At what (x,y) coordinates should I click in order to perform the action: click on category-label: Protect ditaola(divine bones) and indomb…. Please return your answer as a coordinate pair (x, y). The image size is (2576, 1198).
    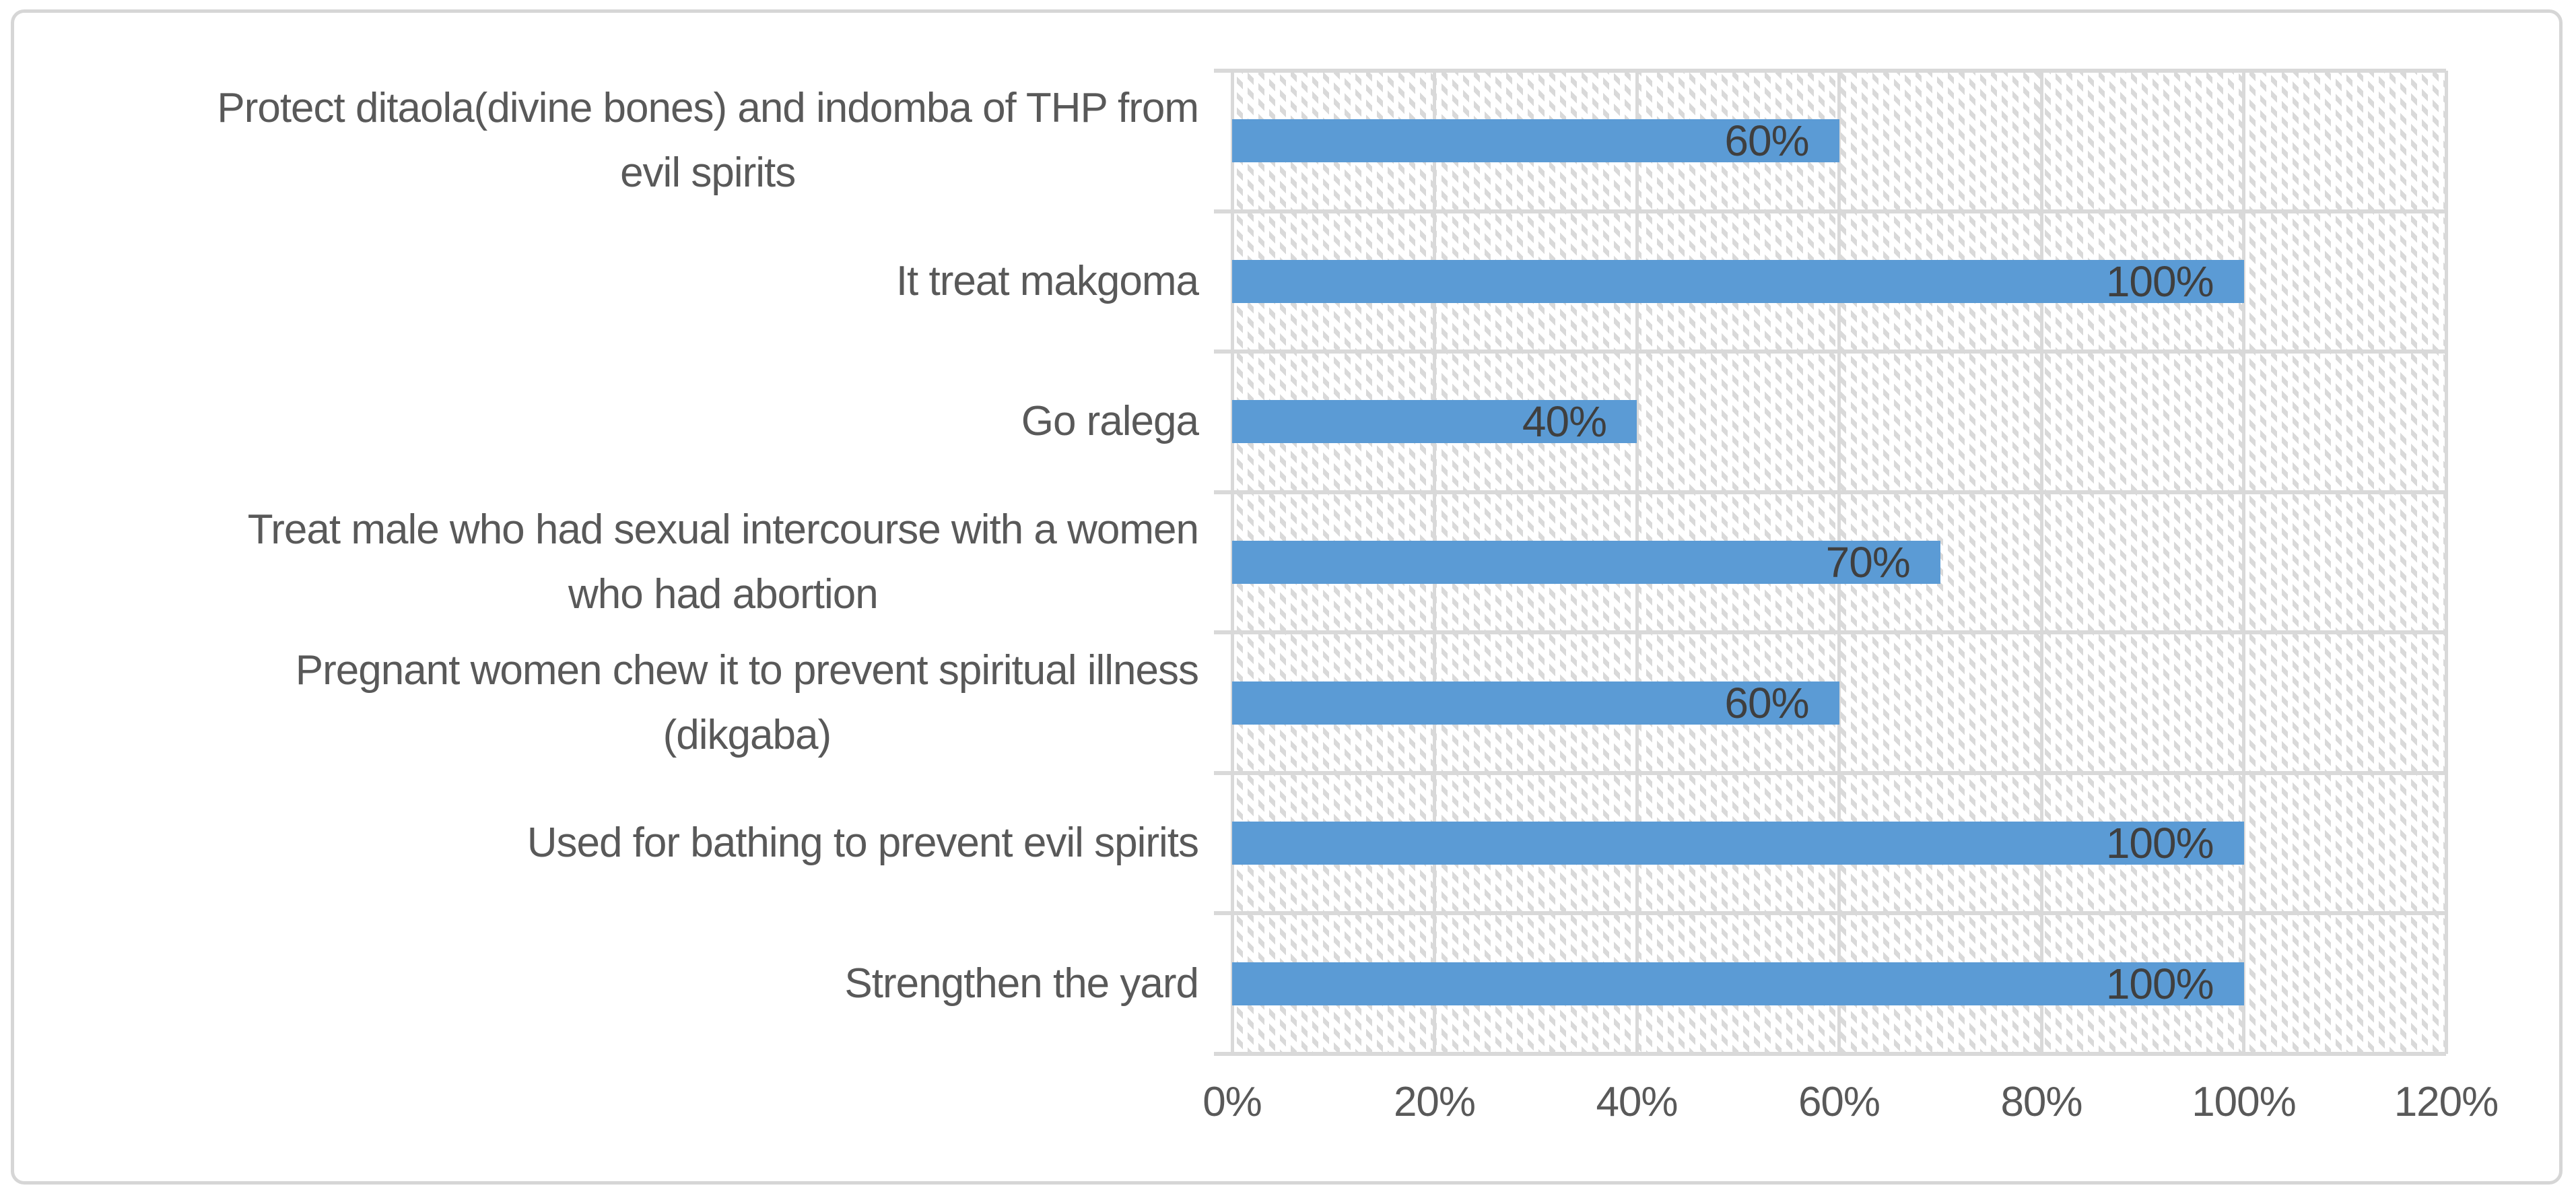
    Looking at the image, I should click on (613, 141).